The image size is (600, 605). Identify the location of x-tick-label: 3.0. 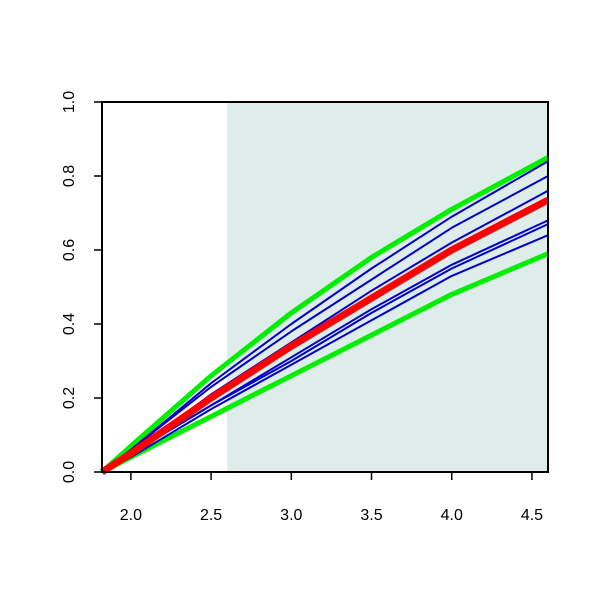
(291, 515).